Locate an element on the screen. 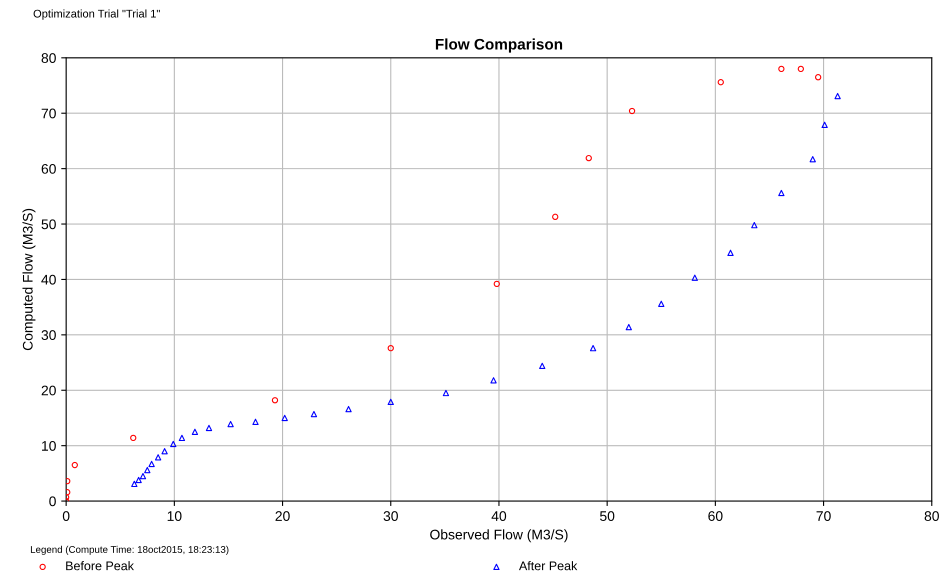 This screenshot has height=584, width=945. x-tick-label: 60 is located at coordinates (715, 516).